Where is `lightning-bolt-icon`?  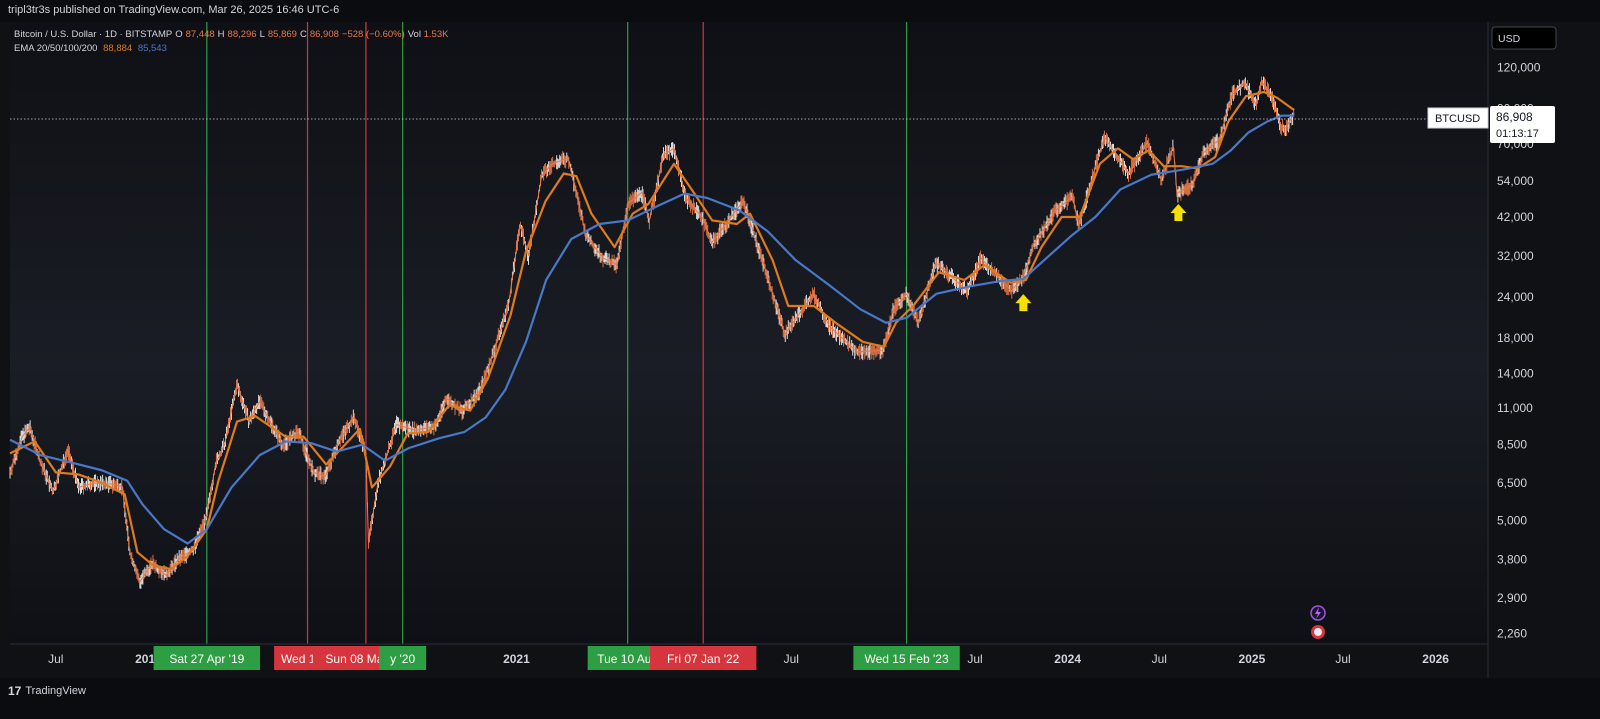
lightning-bolt-icon is located at coordinates (1318, 613).